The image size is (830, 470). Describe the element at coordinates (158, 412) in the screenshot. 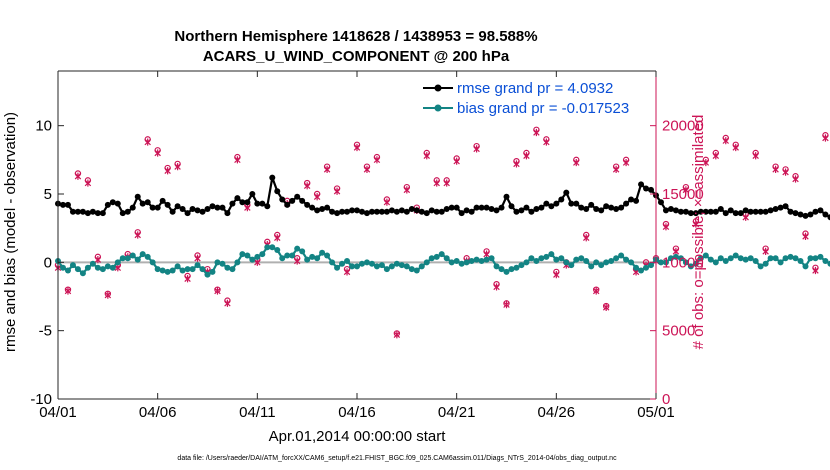

I see `x-tick-label: 04/06` at that location.